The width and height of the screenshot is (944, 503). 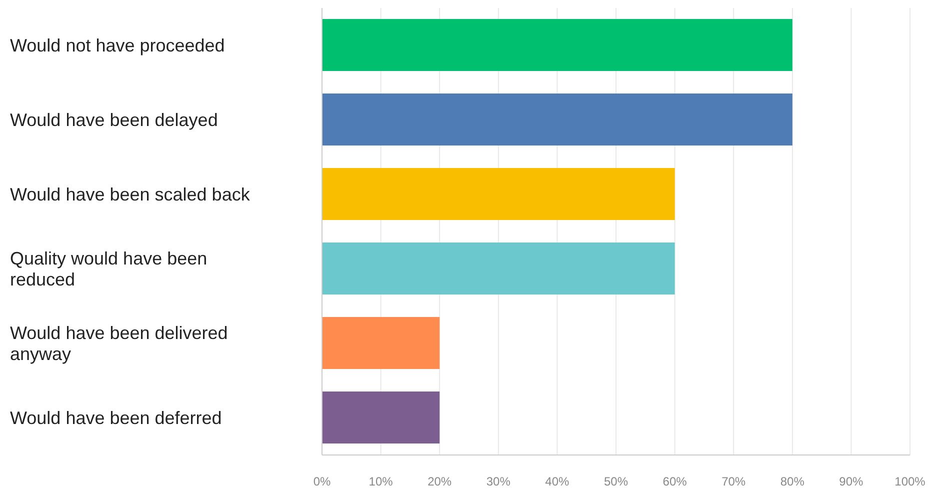 I want to click on y-tick-label: Would not have proceeded, so click(x=117, y=45).